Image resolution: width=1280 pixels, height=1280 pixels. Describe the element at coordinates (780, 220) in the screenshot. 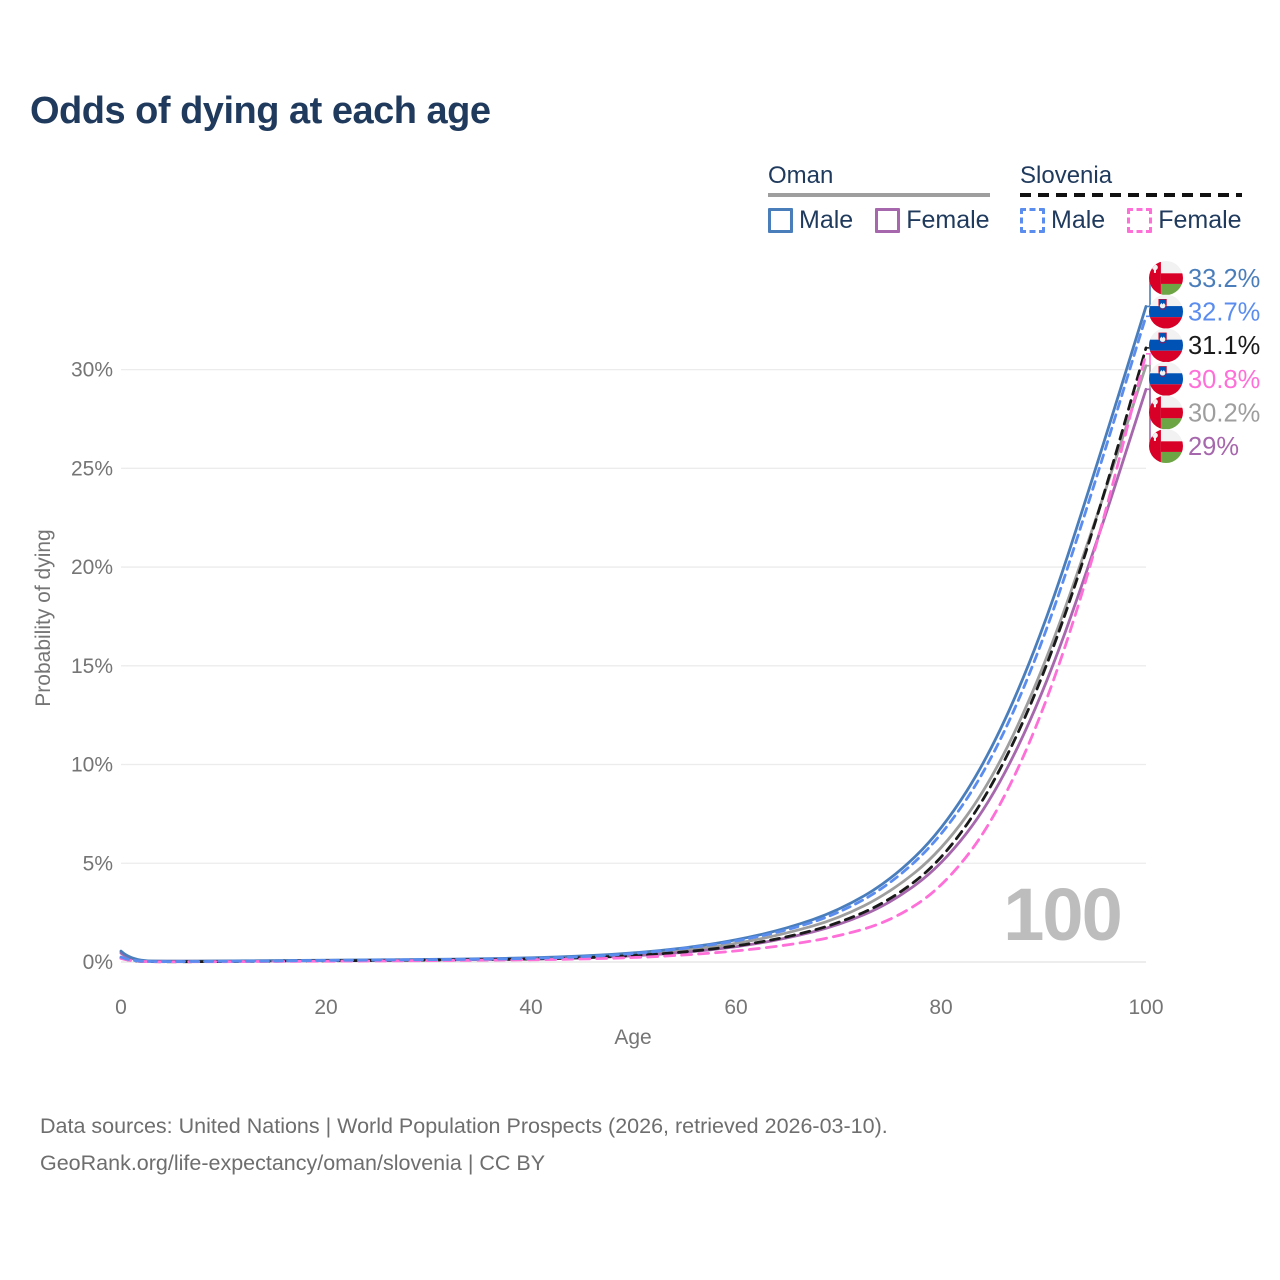

I see `oman-male-swatch-icon` at that location.